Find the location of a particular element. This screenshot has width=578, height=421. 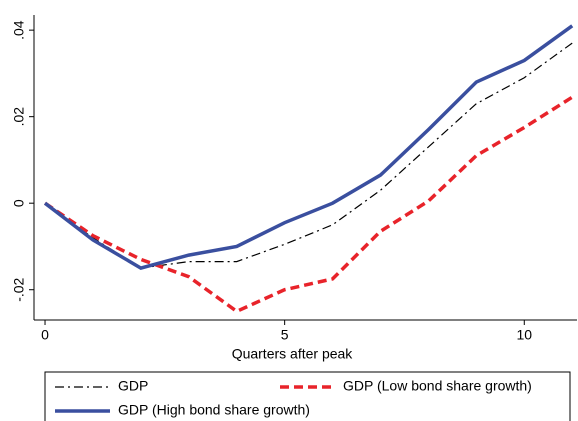

legend-label: GDP (Low bond share growth) is located at coordinates (437, 386).